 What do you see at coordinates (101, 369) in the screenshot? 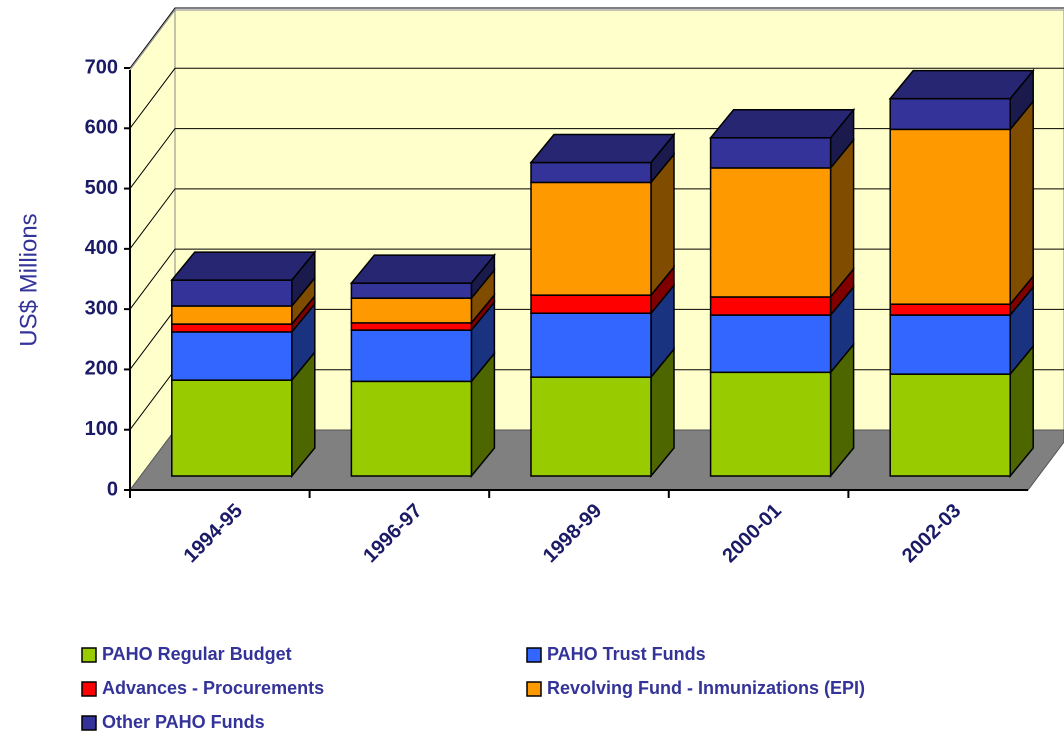
I see `y-tick-label: 200` at bounding box center [101, 369].